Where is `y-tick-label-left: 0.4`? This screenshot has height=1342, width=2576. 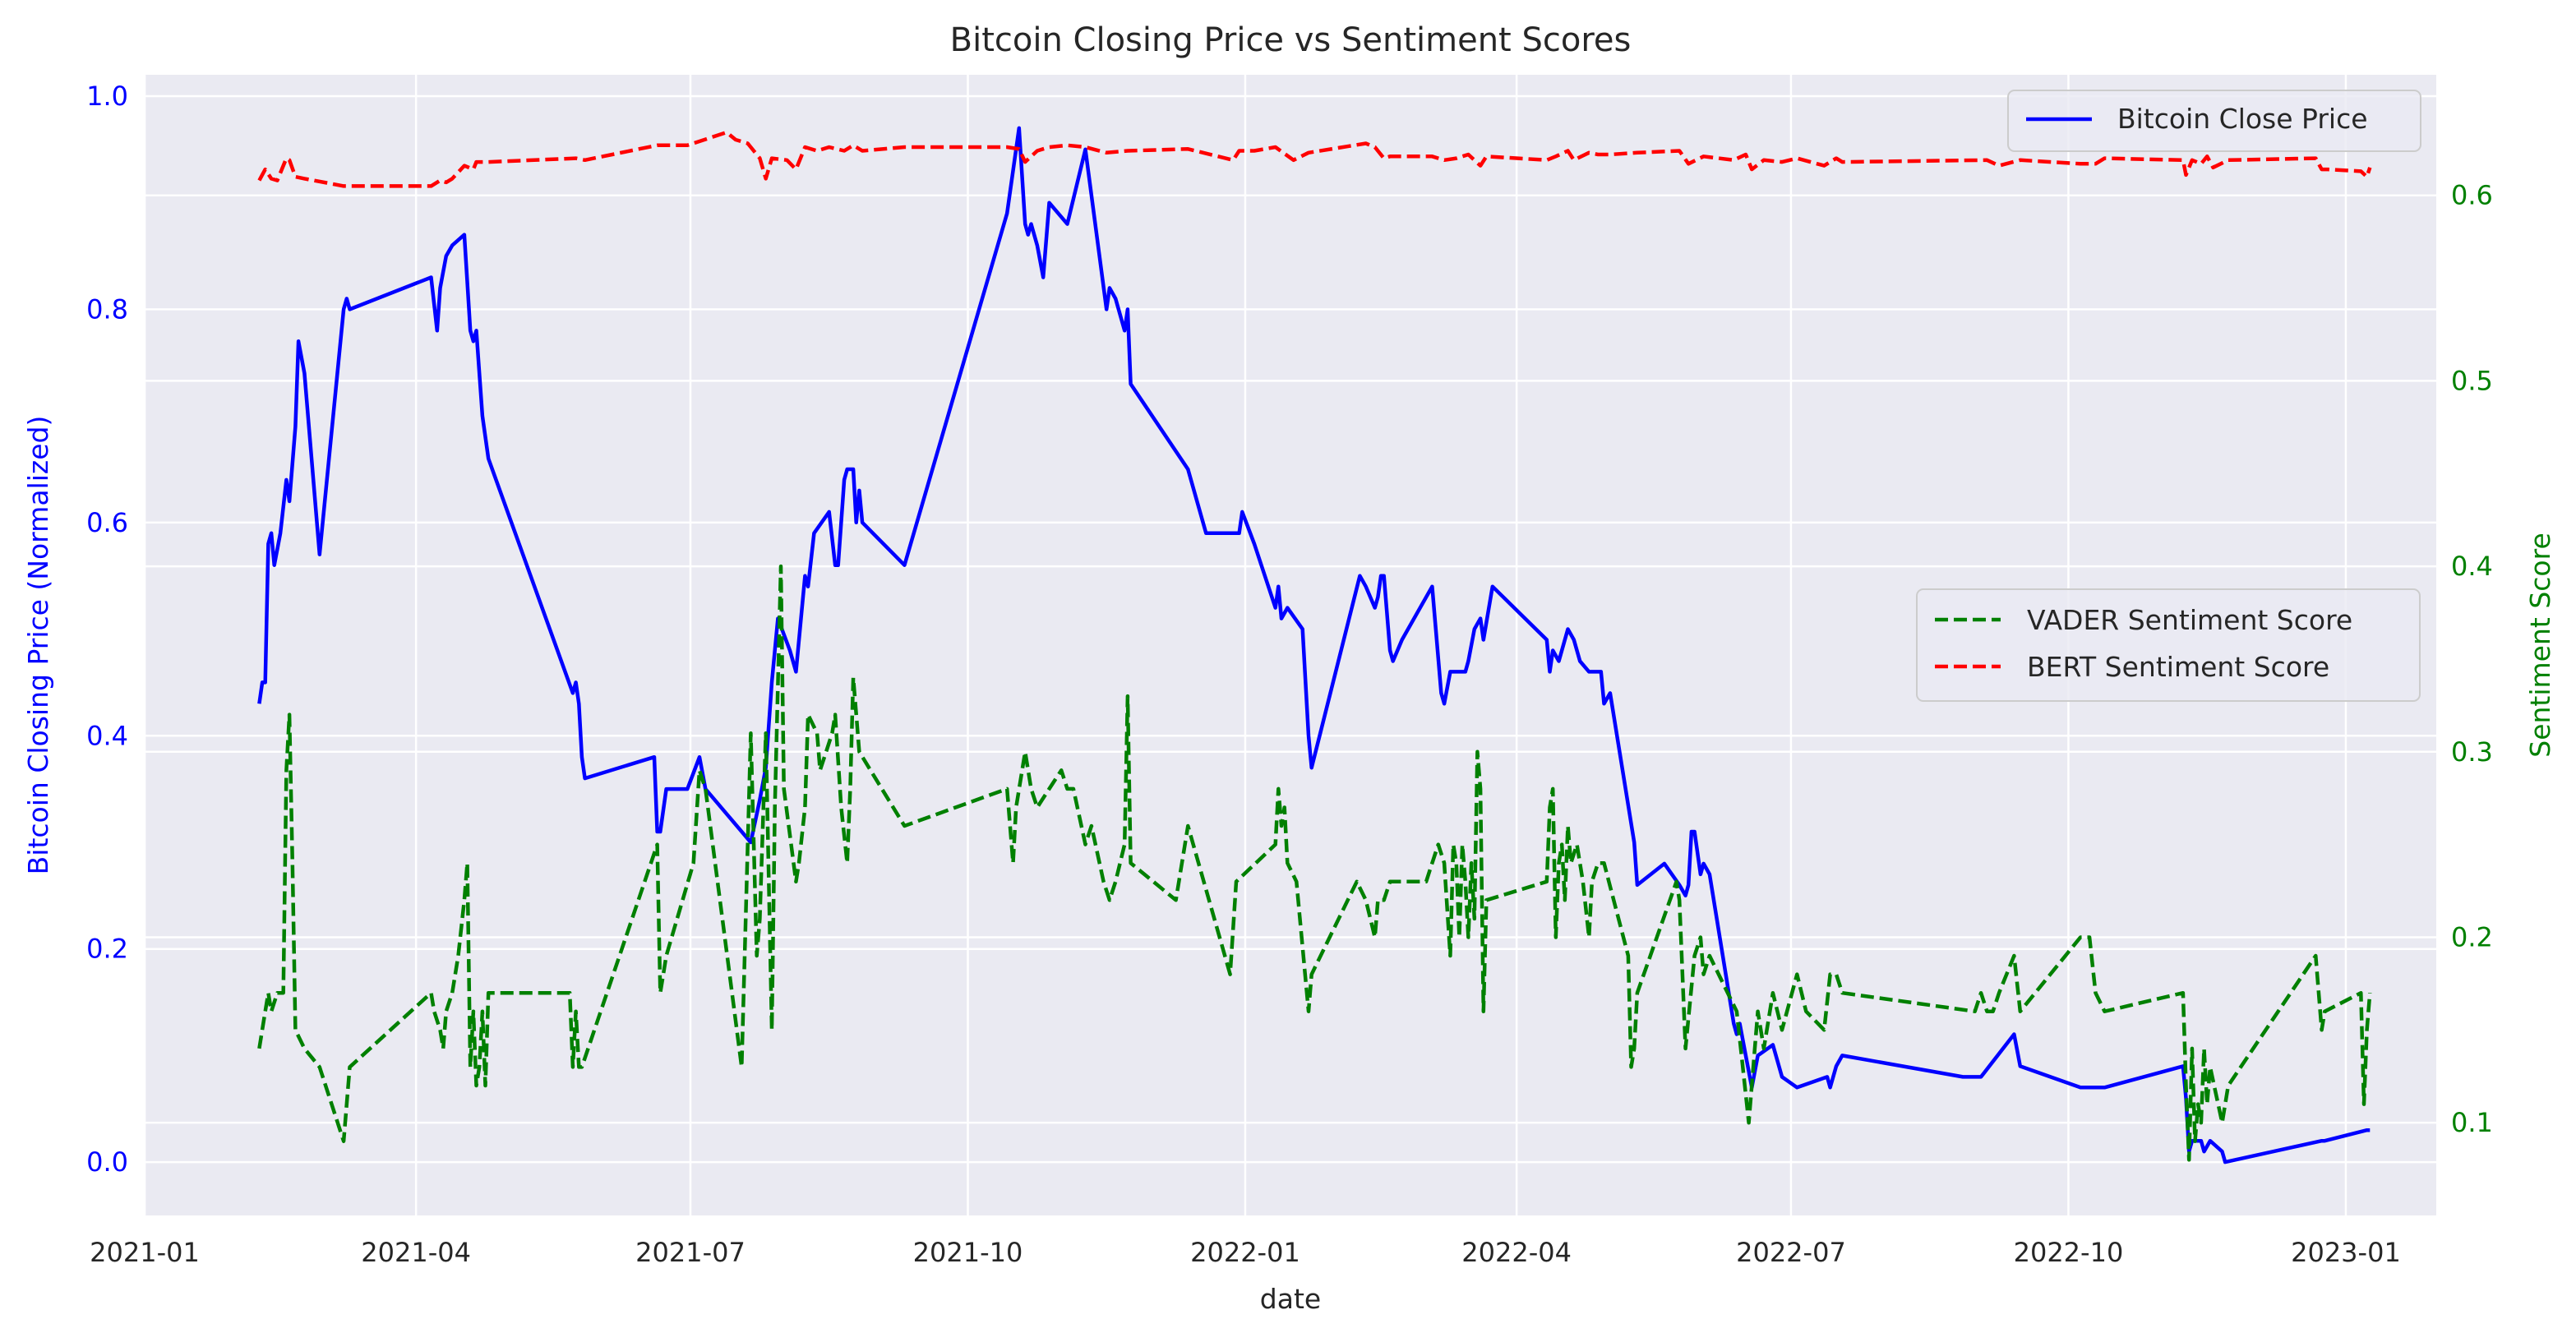 y-tick-label-left: 0.4 is located at coordinates (107, 736).